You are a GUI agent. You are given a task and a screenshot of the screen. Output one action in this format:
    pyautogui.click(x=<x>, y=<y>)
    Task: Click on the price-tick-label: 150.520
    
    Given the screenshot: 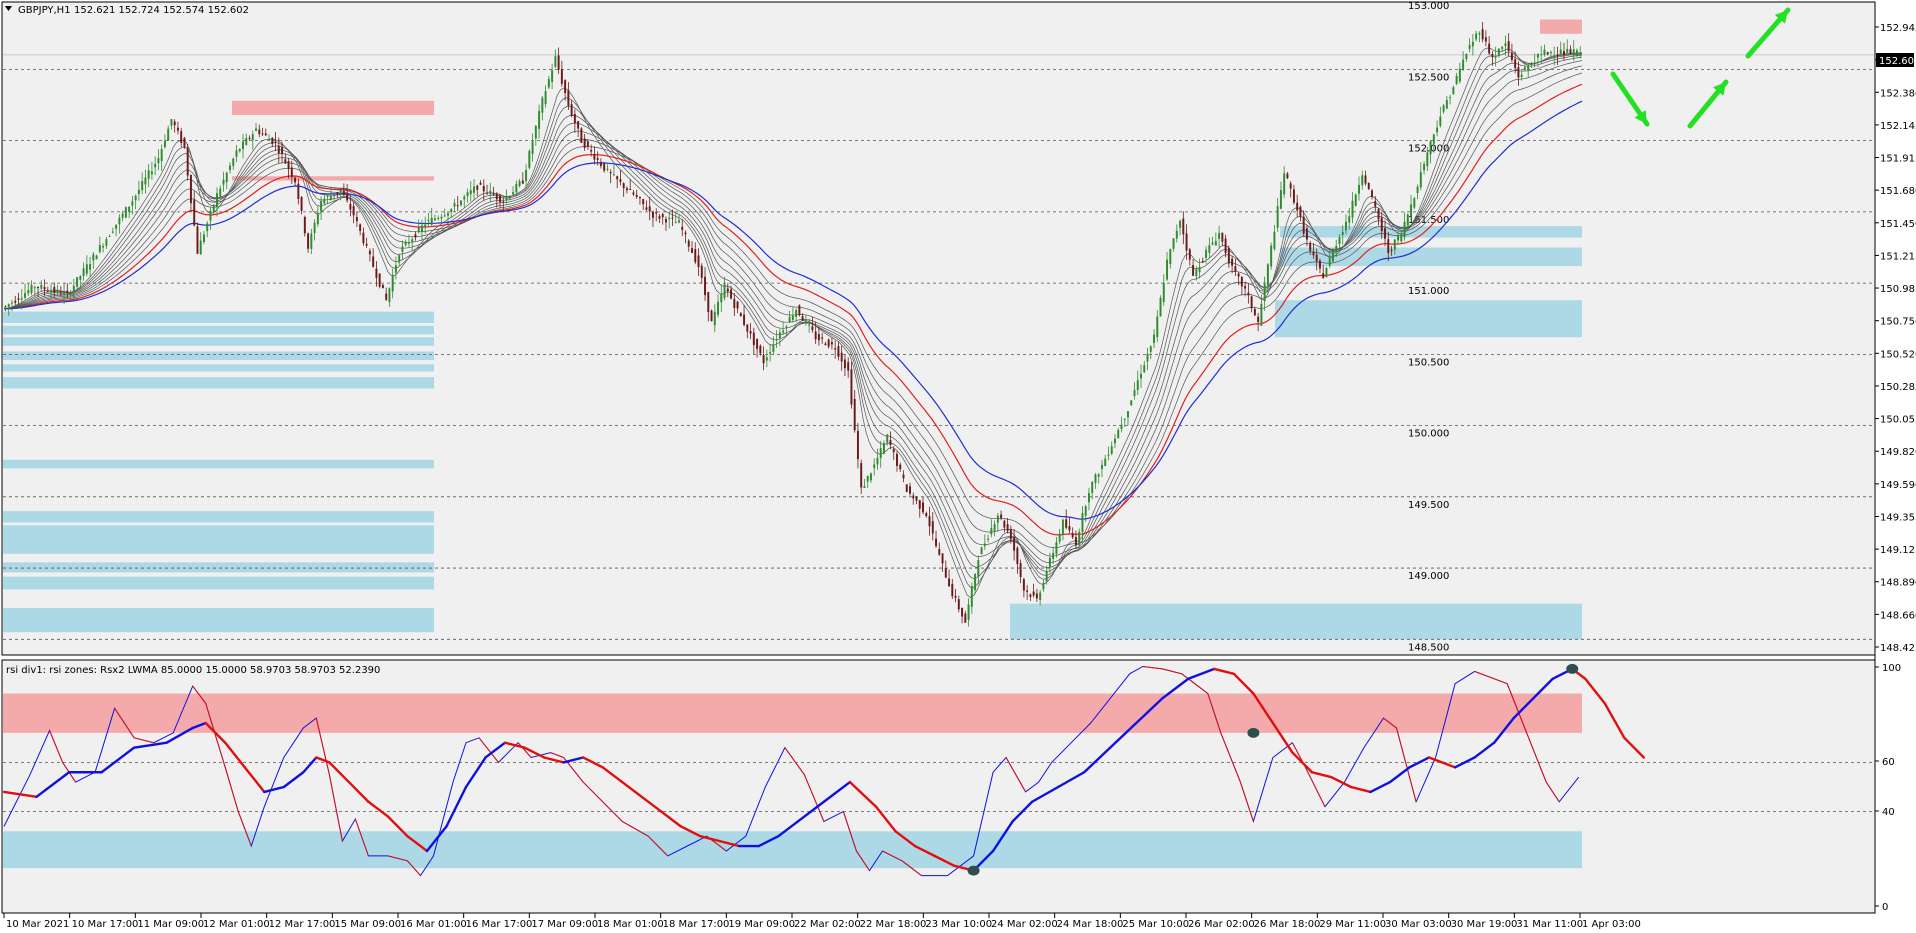 What is the action you would take?
    pyautogui.click(x=1898, y=354)
    